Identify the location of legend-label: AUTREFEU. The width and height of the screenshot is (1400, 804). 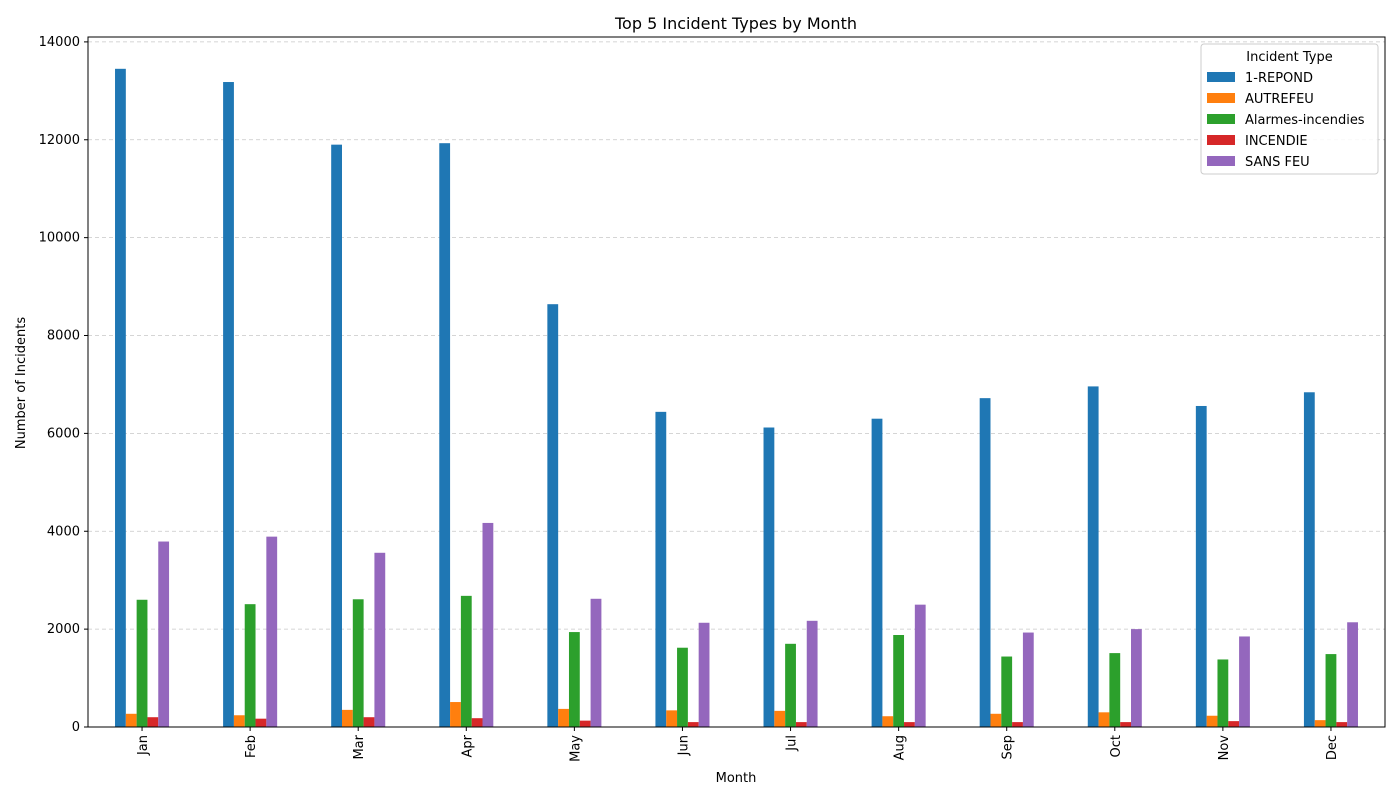
(1279, 99).